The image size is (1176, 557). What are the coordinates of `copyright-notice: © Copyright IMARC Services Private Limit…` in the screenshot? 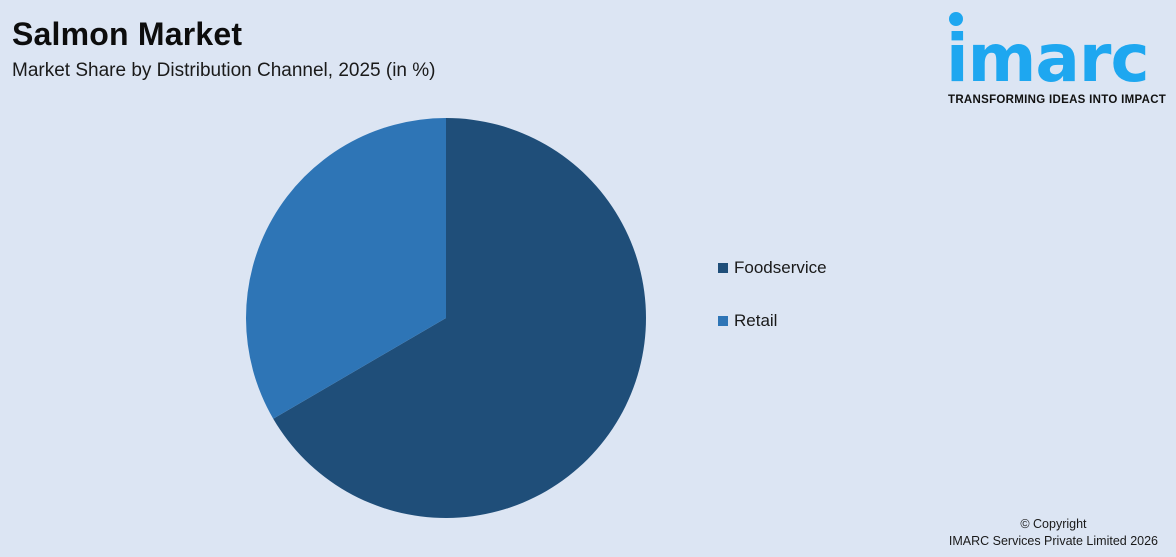 It's located at (1053, 533).